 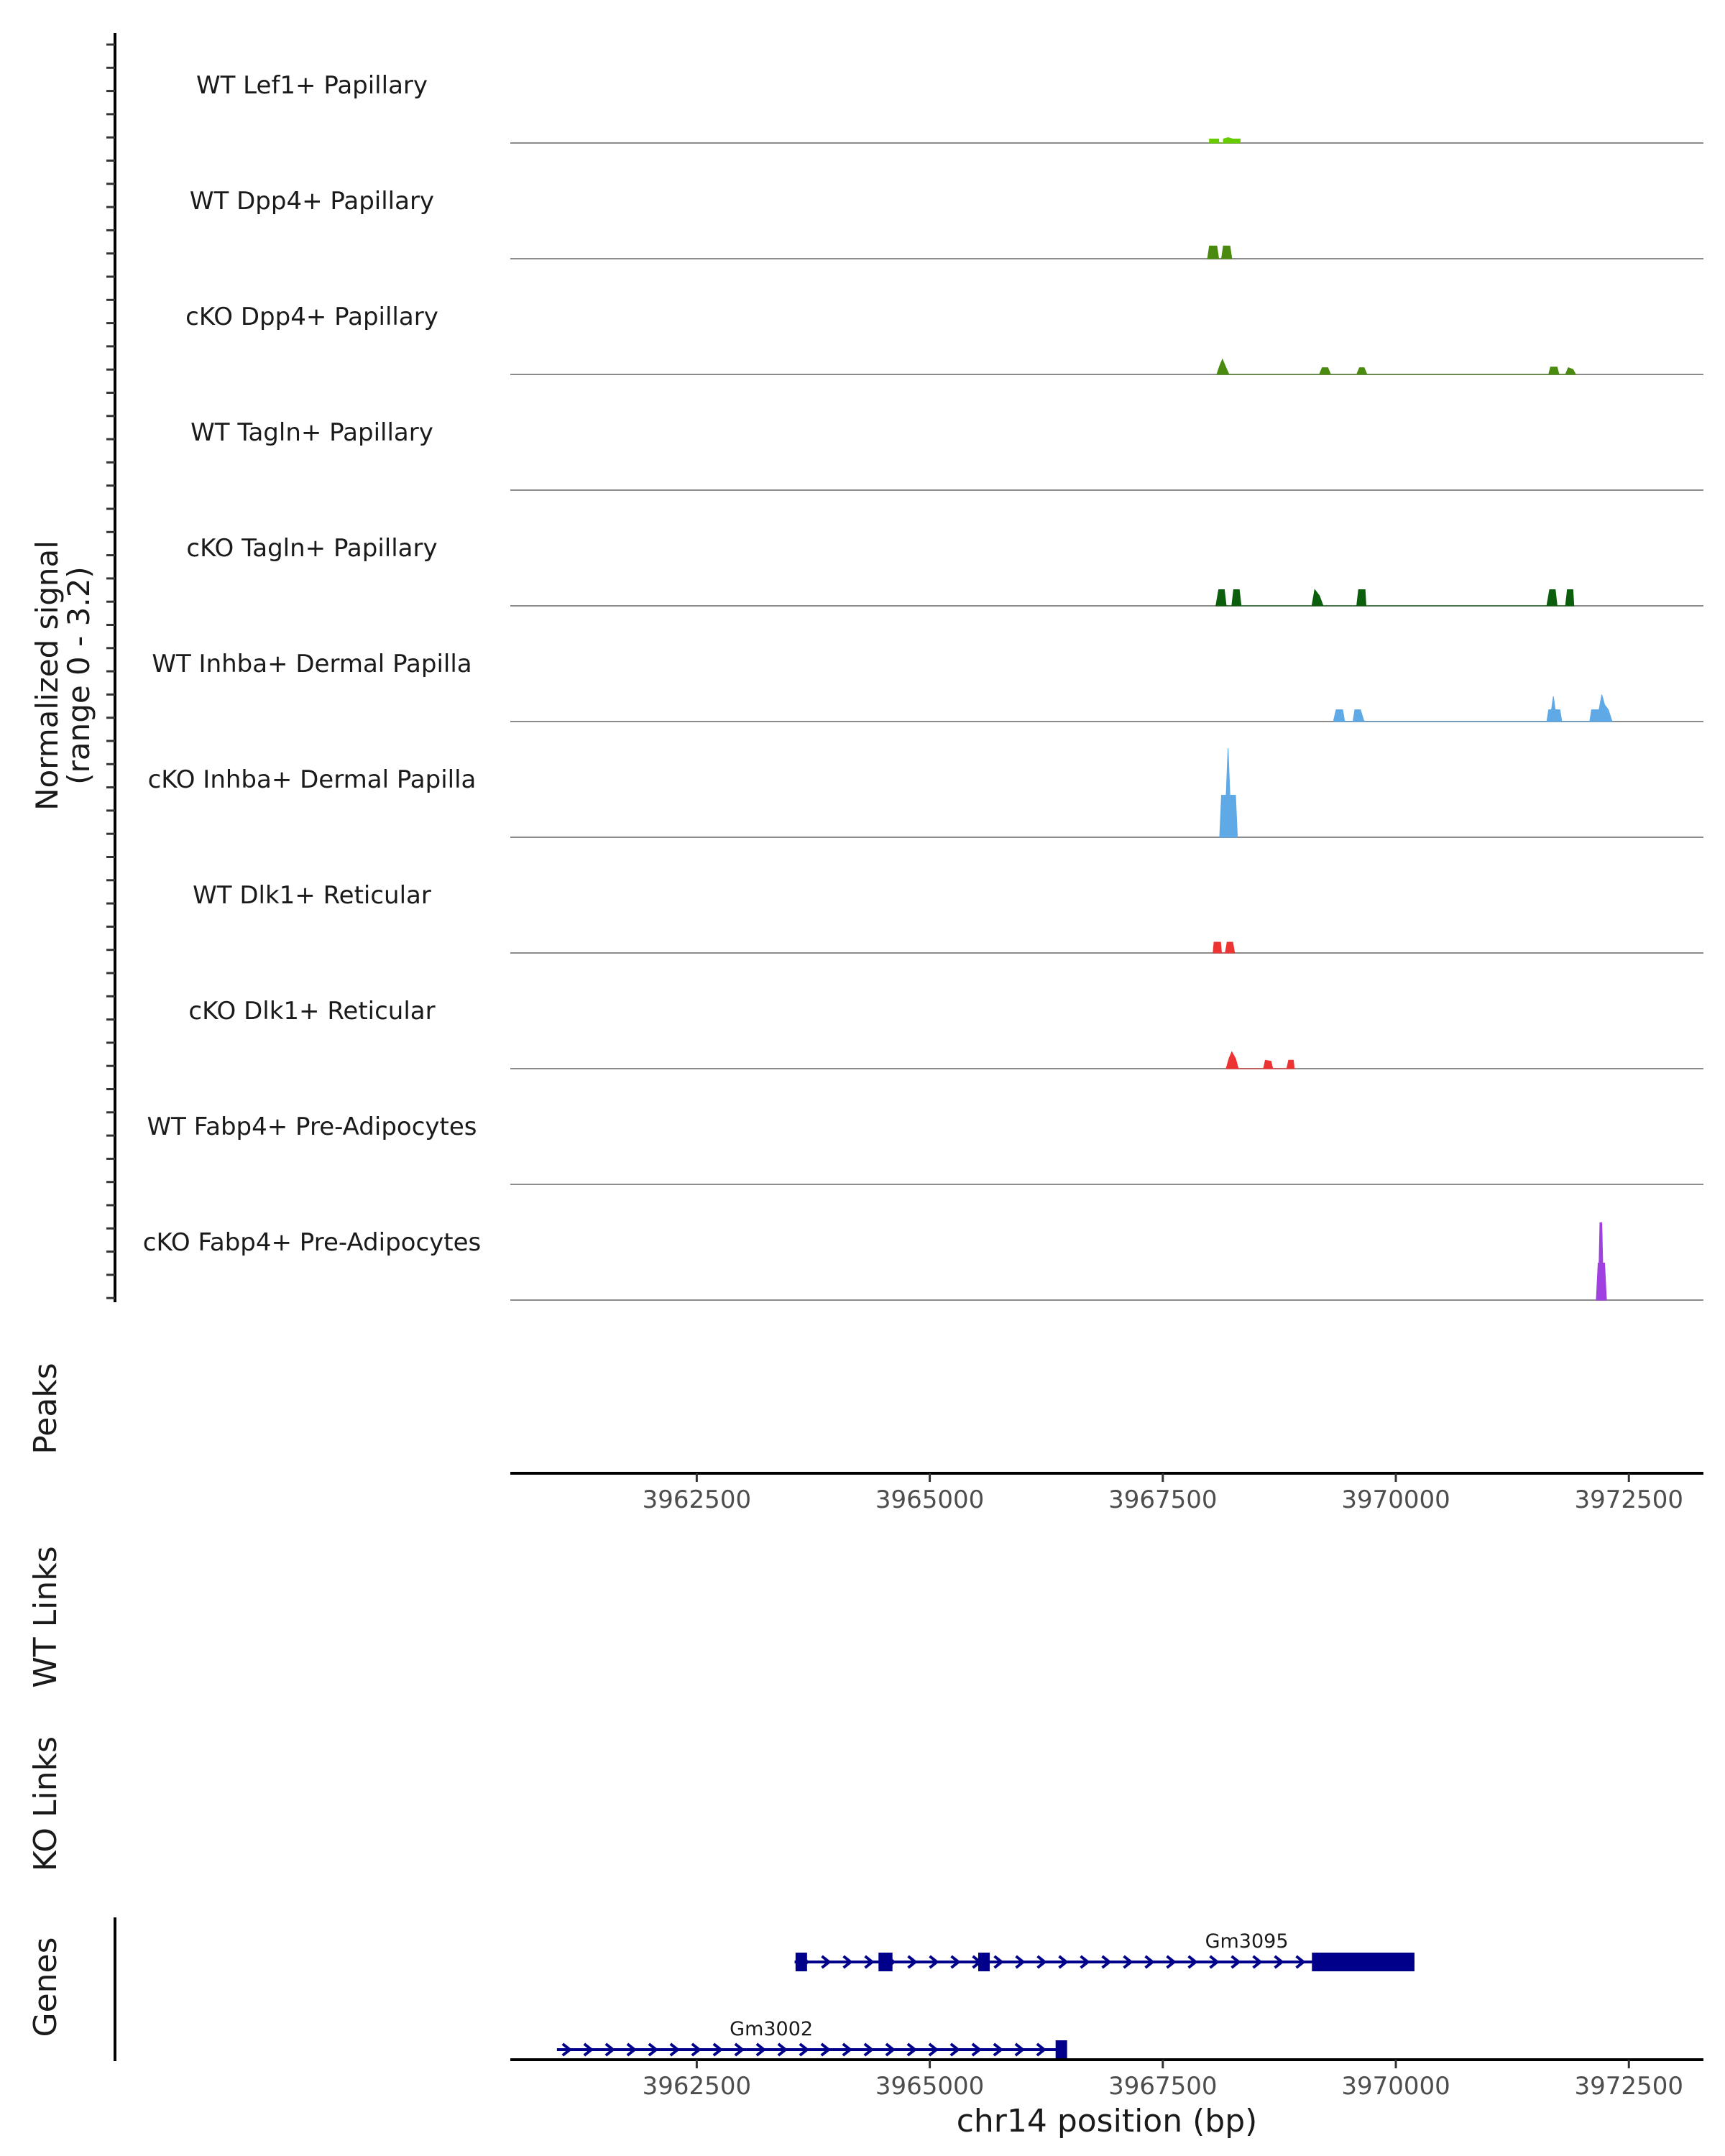 I want to click on peaks-x-axis: 3962500 3965000 3967500 3970000 3972500, so click(x=1163, y=1493).